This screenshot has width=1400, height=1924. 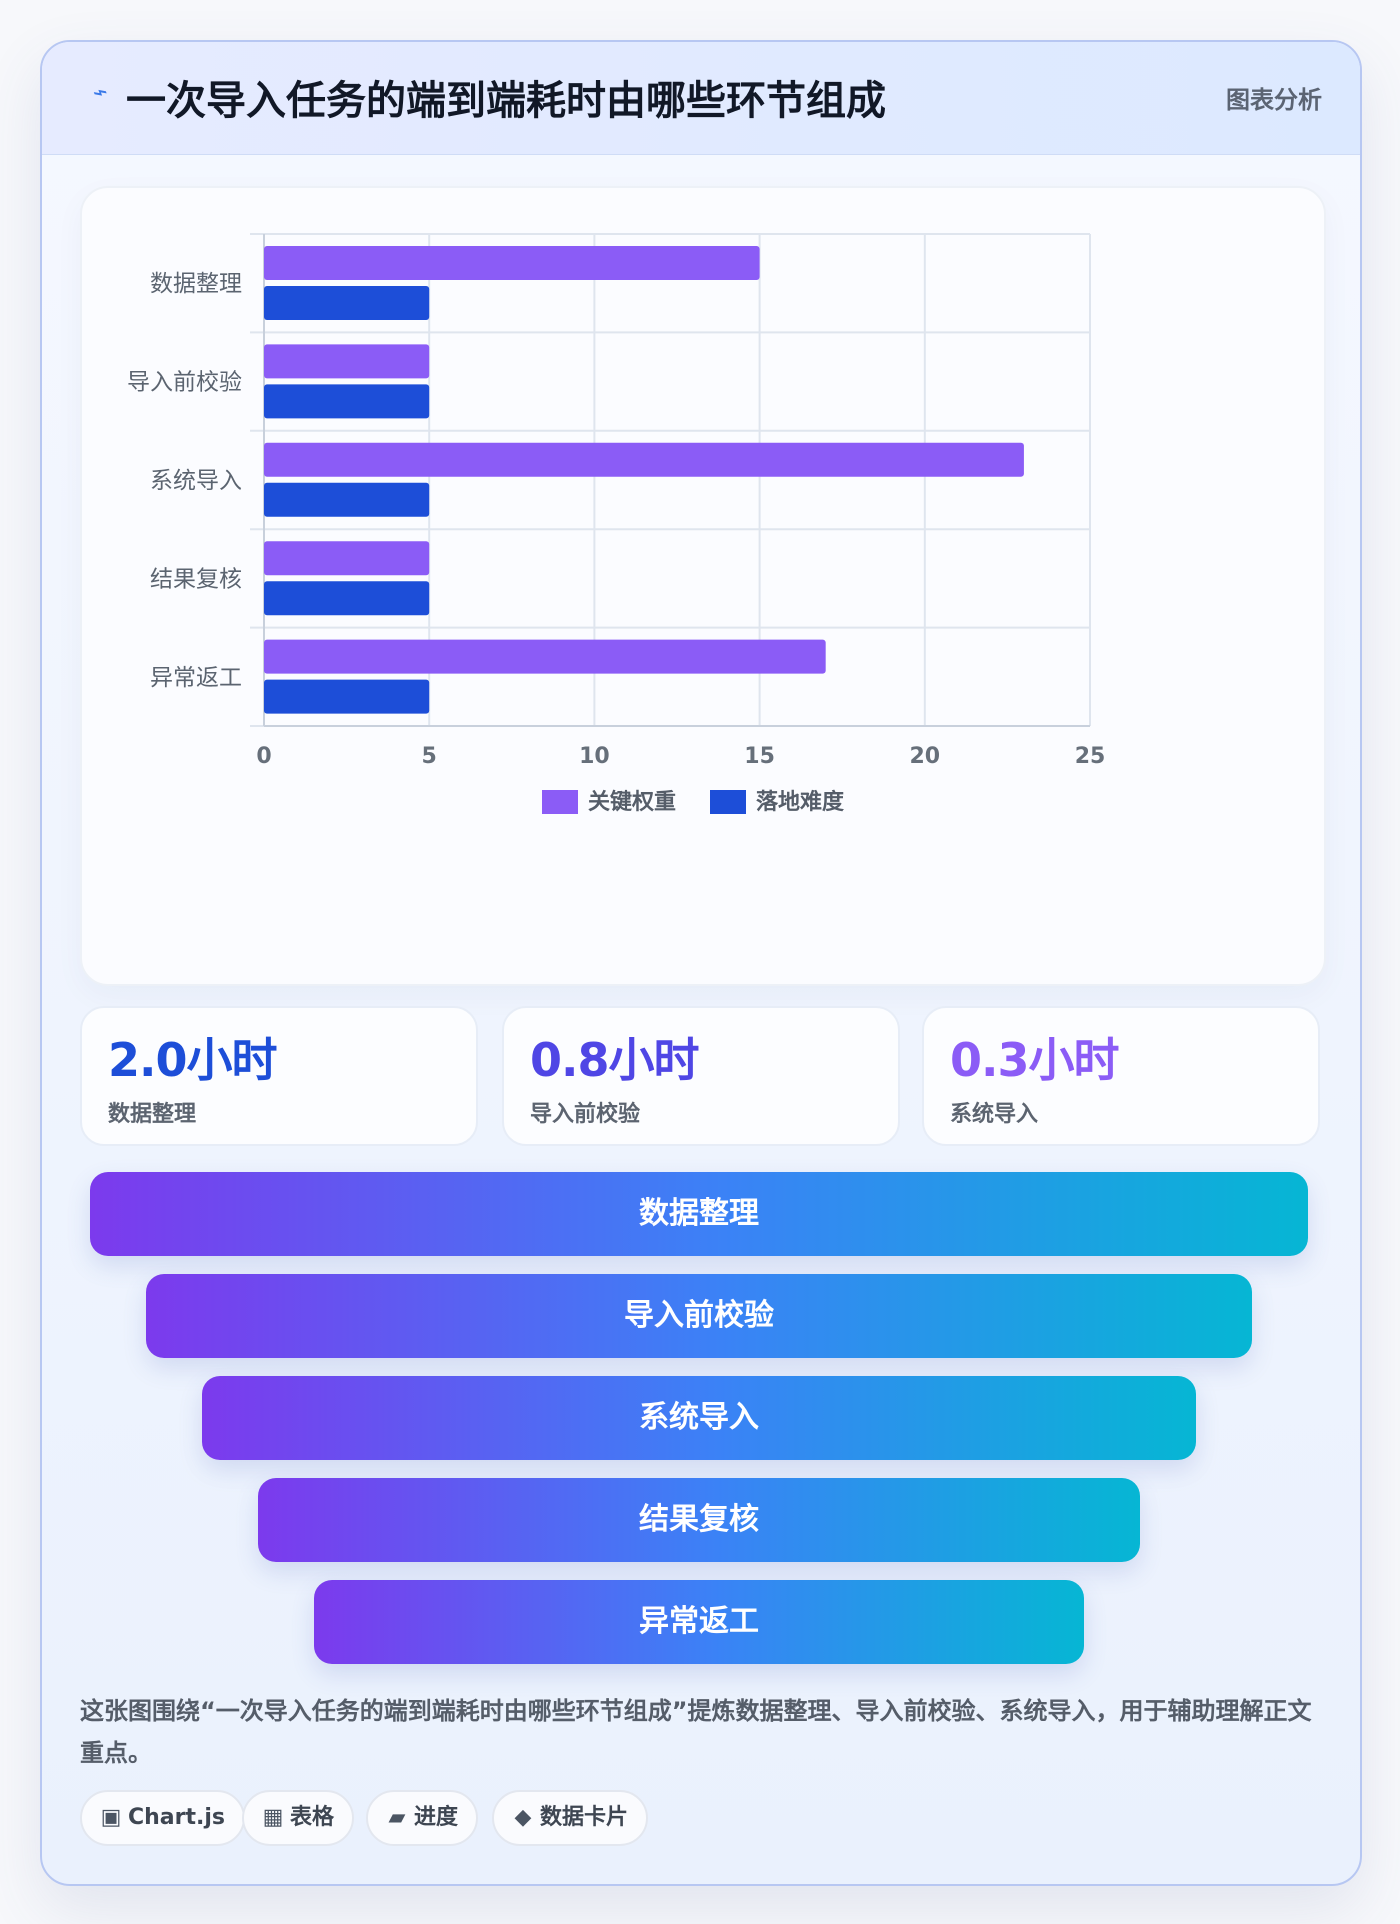 I want to click on table-icon: ▦, so click(x=273, y=1817).